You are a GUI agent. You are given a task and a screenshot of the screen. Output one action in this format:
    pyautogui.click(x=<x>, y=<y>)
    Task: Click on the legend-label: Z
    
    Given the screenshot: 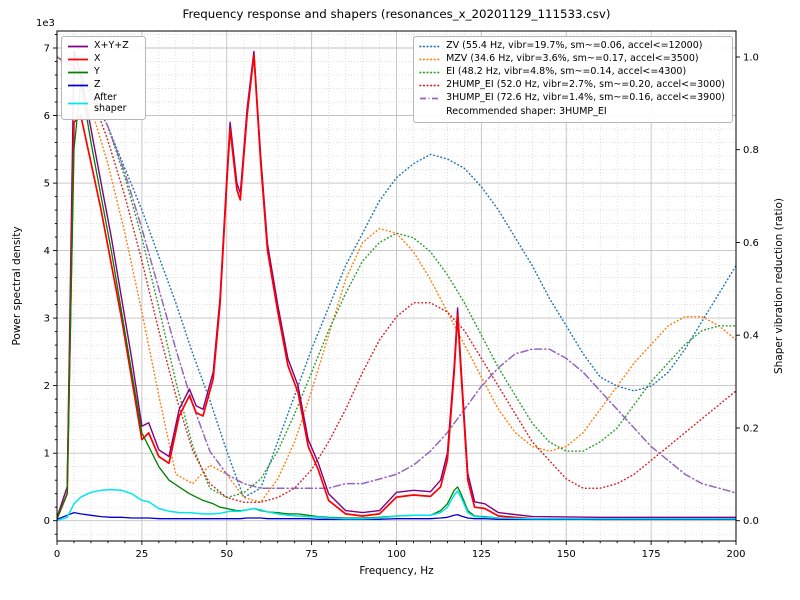 What is the action you would take?
    pyautogui.click(x=97, y=84)
    